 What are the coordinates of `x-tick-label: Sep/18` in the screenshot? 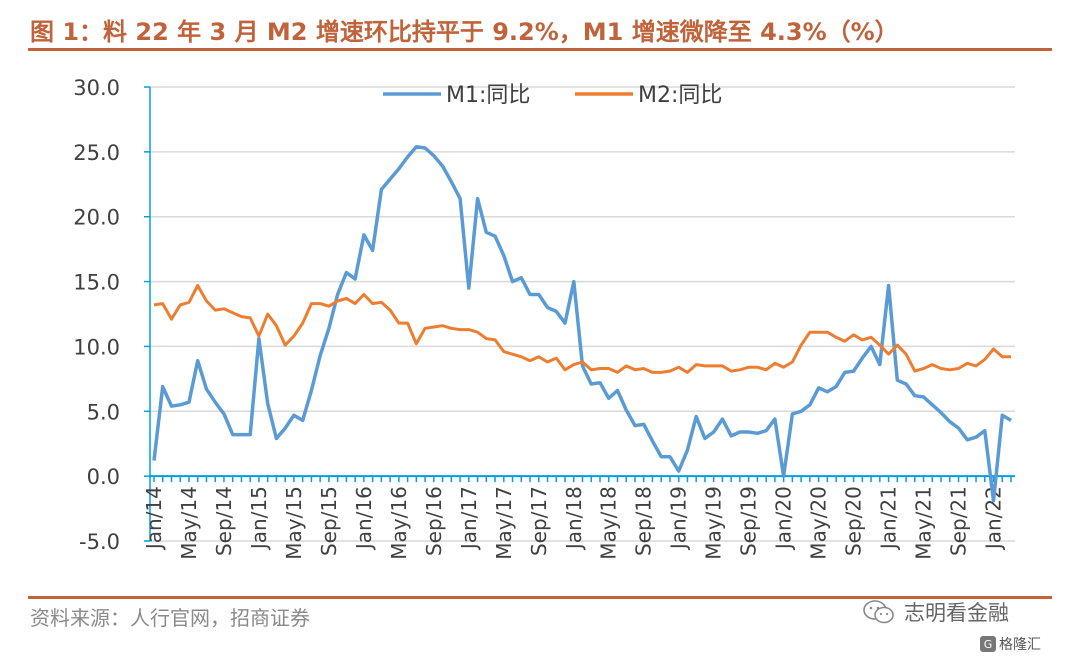 It's located at (644, 521).